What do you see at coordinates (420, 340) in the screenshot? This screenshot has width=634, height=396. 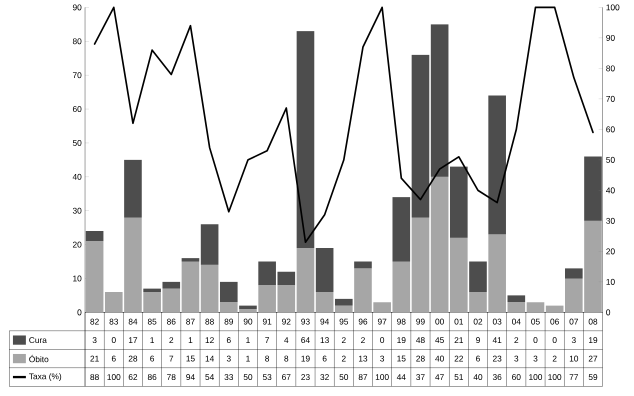 I see `data-label: 48` at bounding box center [420, 340].